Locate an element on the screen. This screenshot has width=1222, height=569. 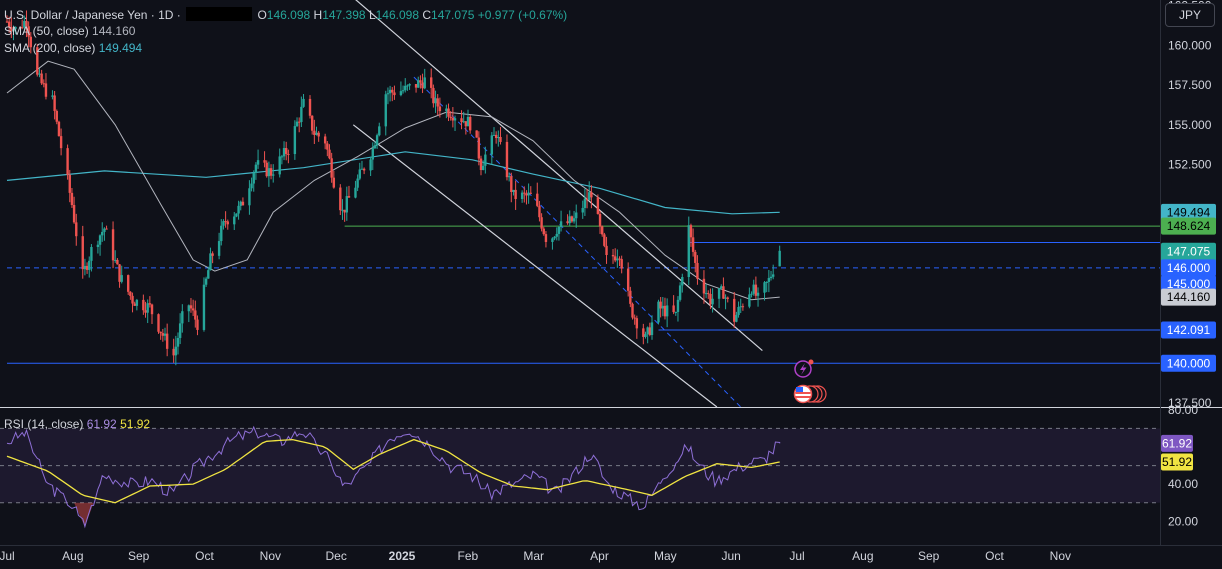
price-badge: 145.000 is located at coordinates (1188, 284).